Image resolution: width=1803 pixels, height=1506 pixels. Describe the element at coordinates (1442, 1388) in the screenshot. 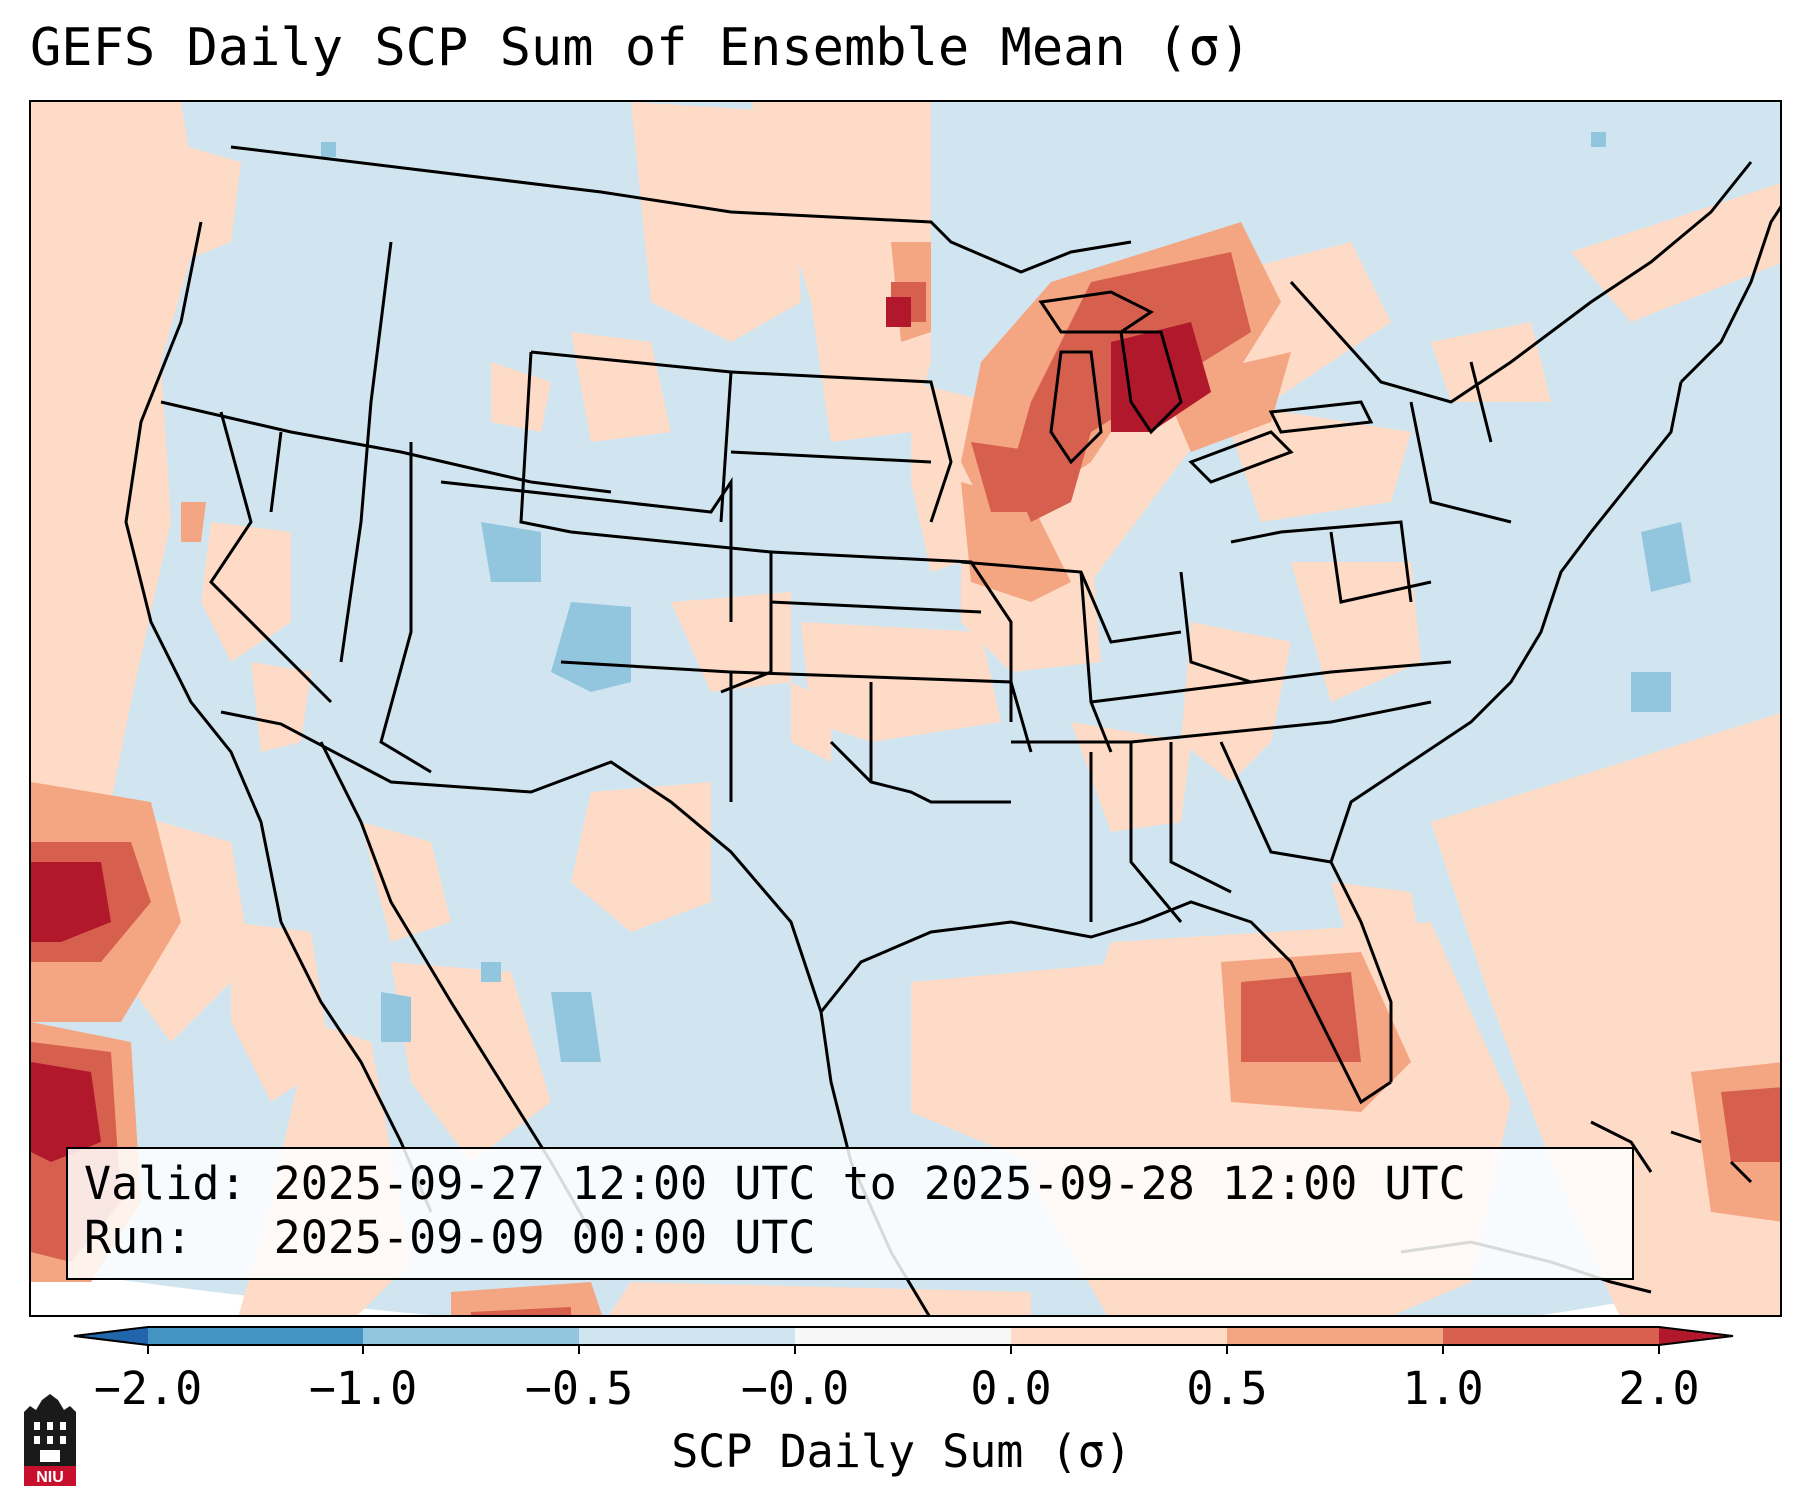

I see `colorbar-tick-label: 1.0` at that location.